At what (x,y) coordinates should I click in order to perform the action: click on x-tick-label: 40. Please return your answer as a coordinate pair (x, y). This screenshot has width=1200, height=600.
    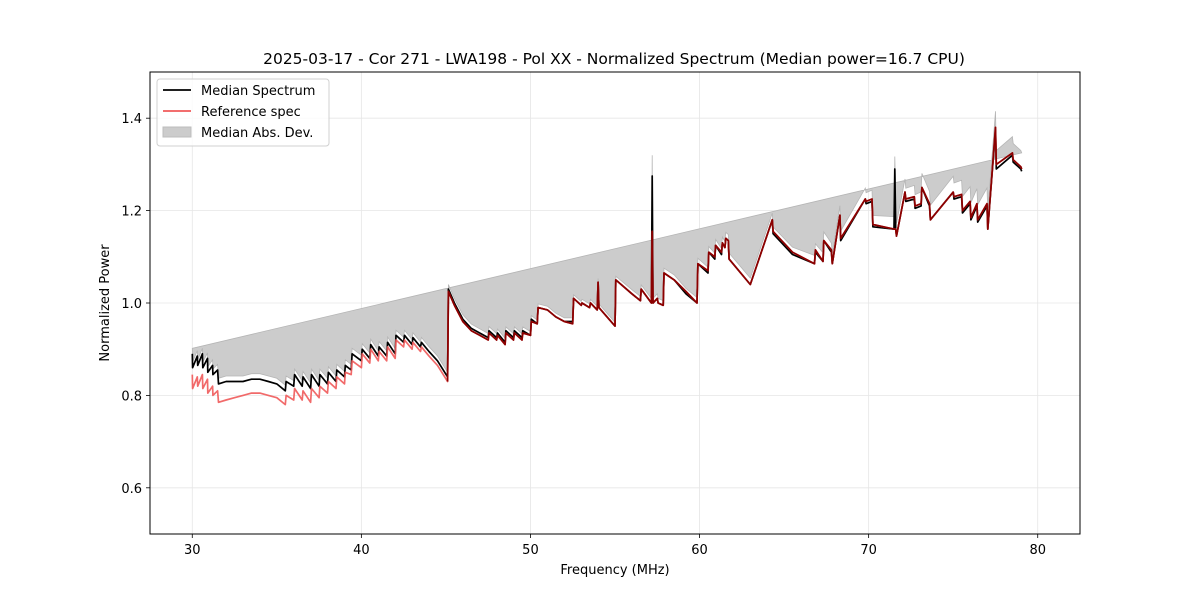
    Looking at the image, I should click on (361, 550).